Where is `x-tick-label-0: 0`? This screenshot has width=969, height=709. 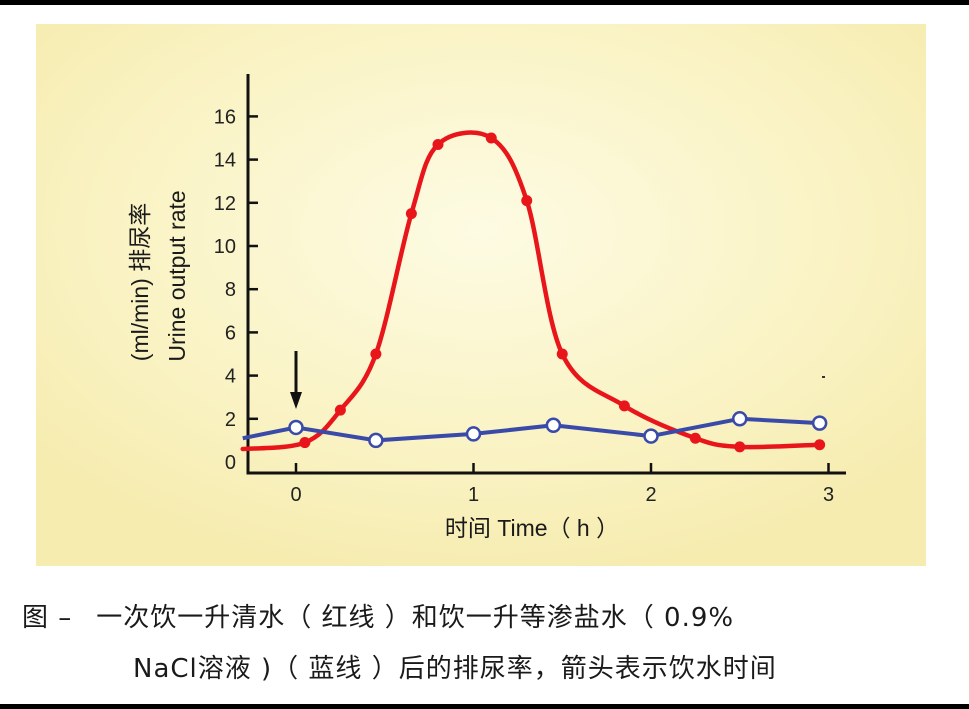
x-tick-label-0: 0 is located at coordinates (295, 495).